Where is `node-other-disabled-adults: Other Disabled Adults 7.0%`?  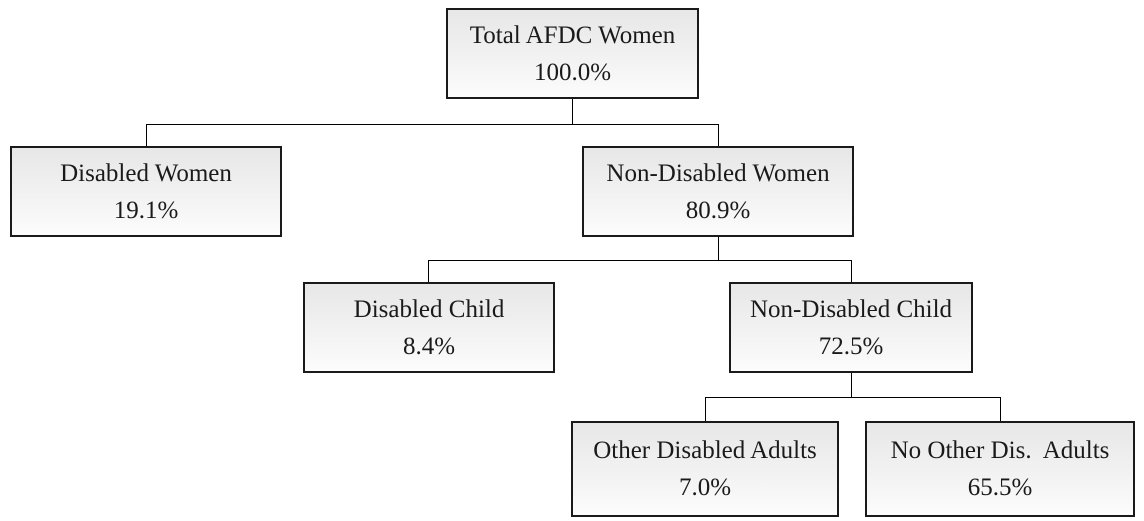
node-other-disabled-adults: Other Disabled Adults 7.0% is located at coordinates (705, 469).